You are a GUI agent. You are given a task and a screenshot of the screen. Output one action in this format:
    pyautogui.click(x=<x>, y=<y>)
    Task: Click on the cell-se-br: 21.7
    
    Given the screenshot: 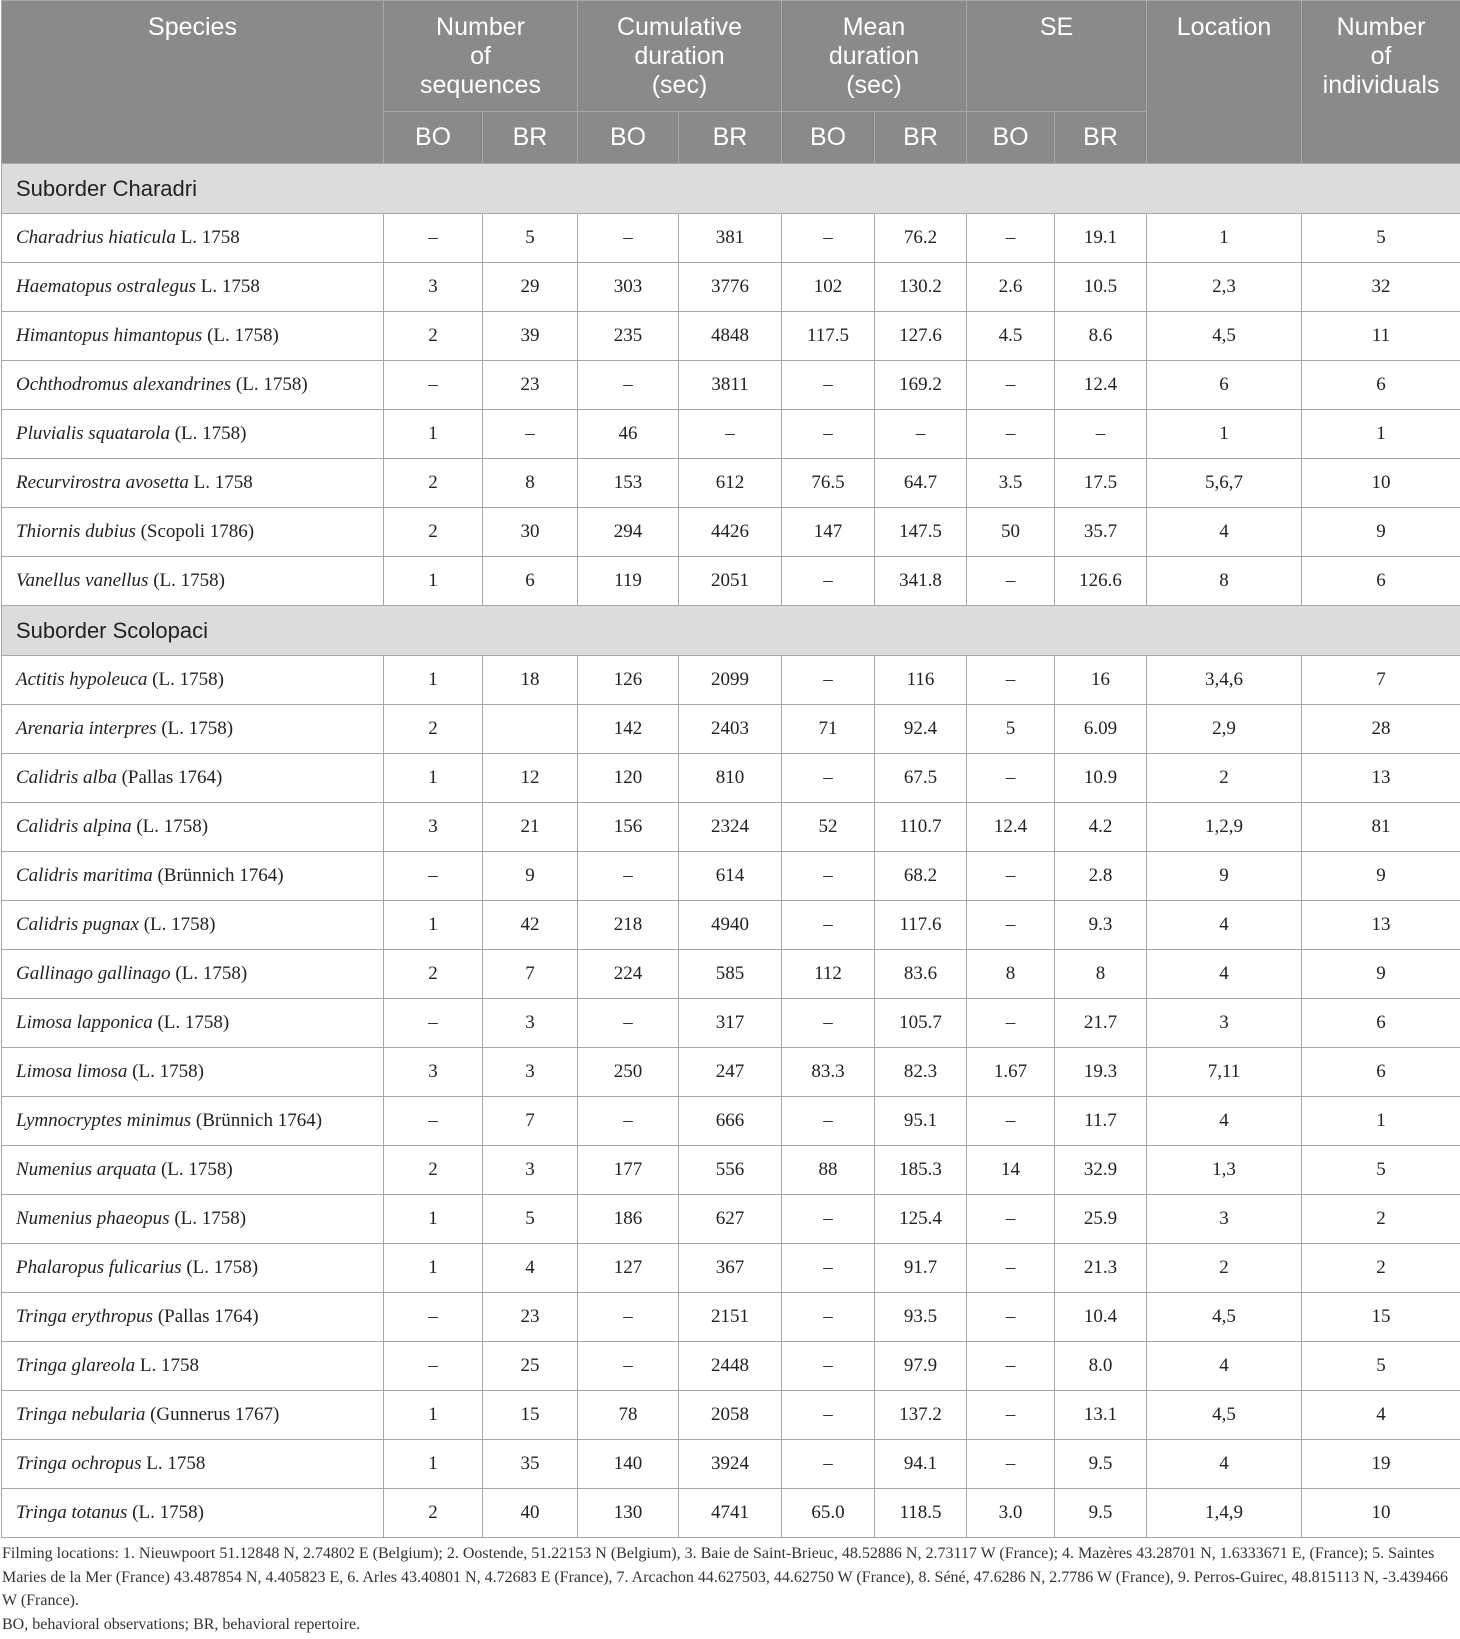 What is the action you would take?
    pyautogui.click(x=1101, y=1023)
    